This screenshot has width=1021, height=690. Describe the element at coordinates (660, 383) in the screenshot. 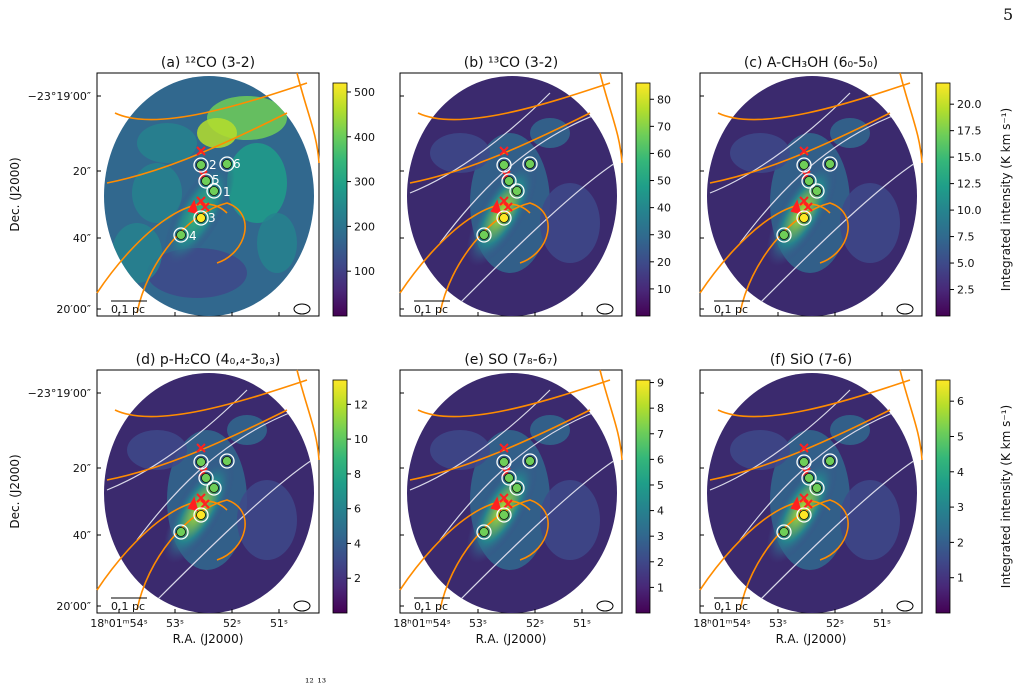

I see `colorbar-tick-label: 9` at that location.